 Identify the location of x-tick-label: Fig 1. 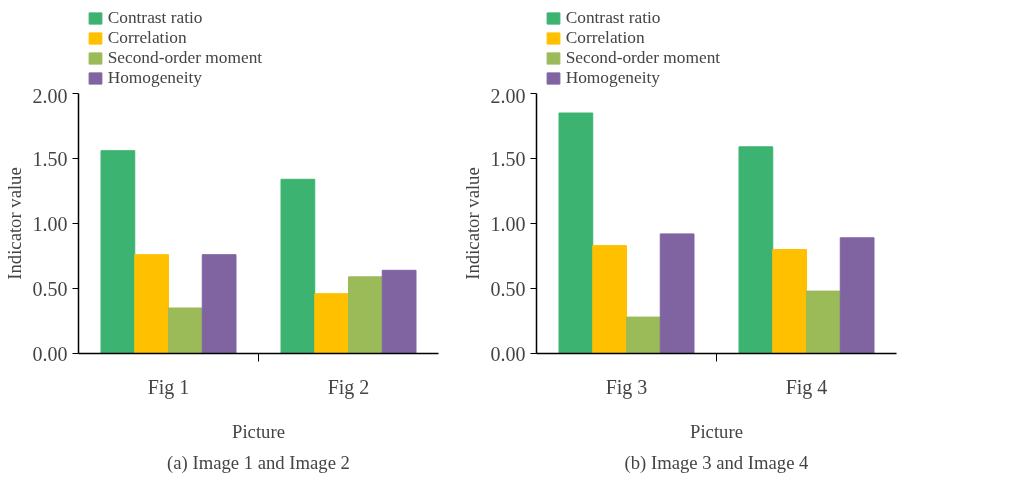
(168, 387).